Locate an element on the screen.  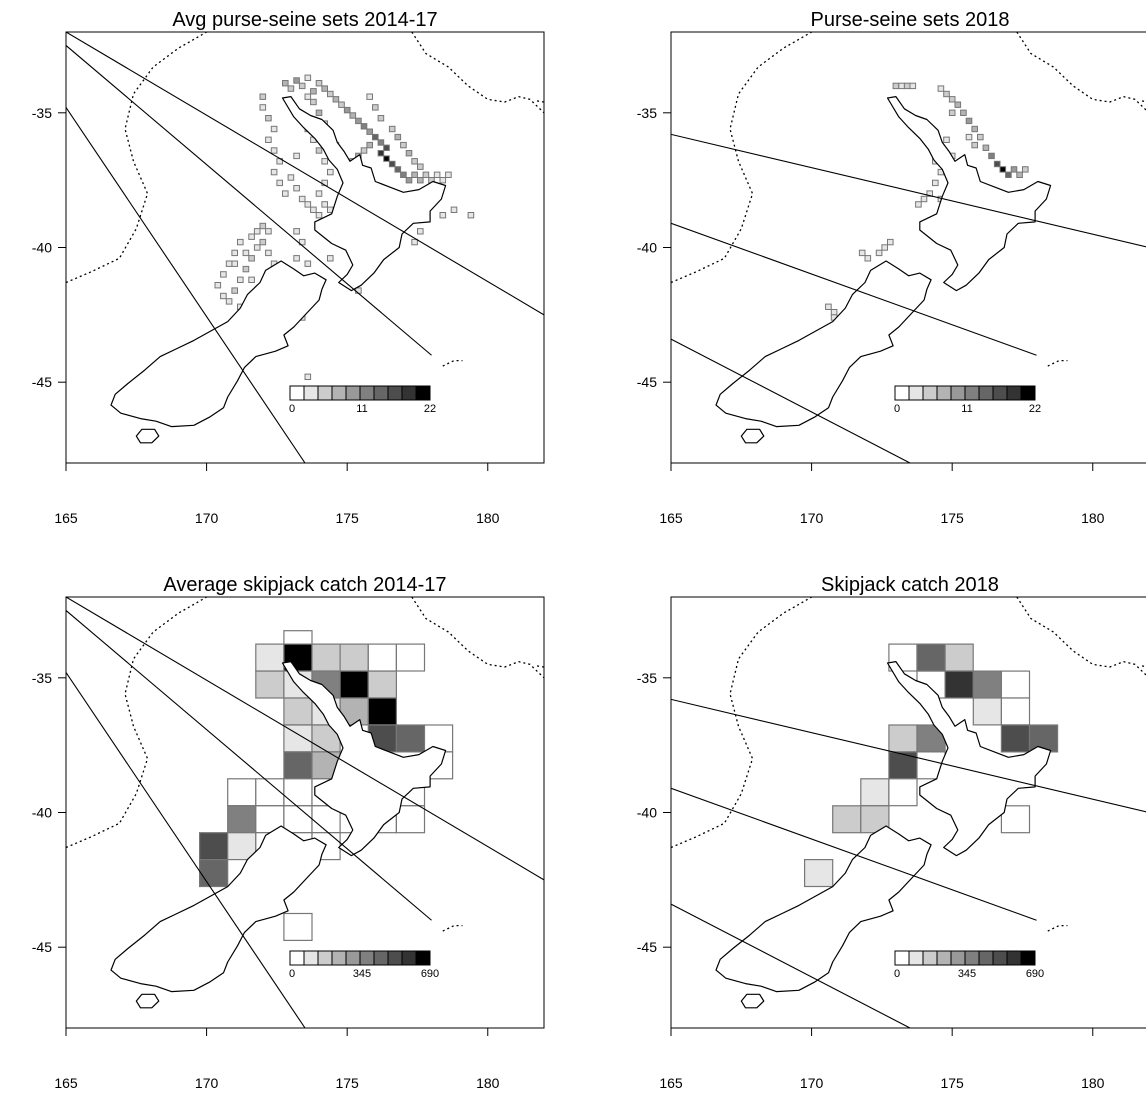
x-tick-label: 165 is located at coordinates (671, 518).